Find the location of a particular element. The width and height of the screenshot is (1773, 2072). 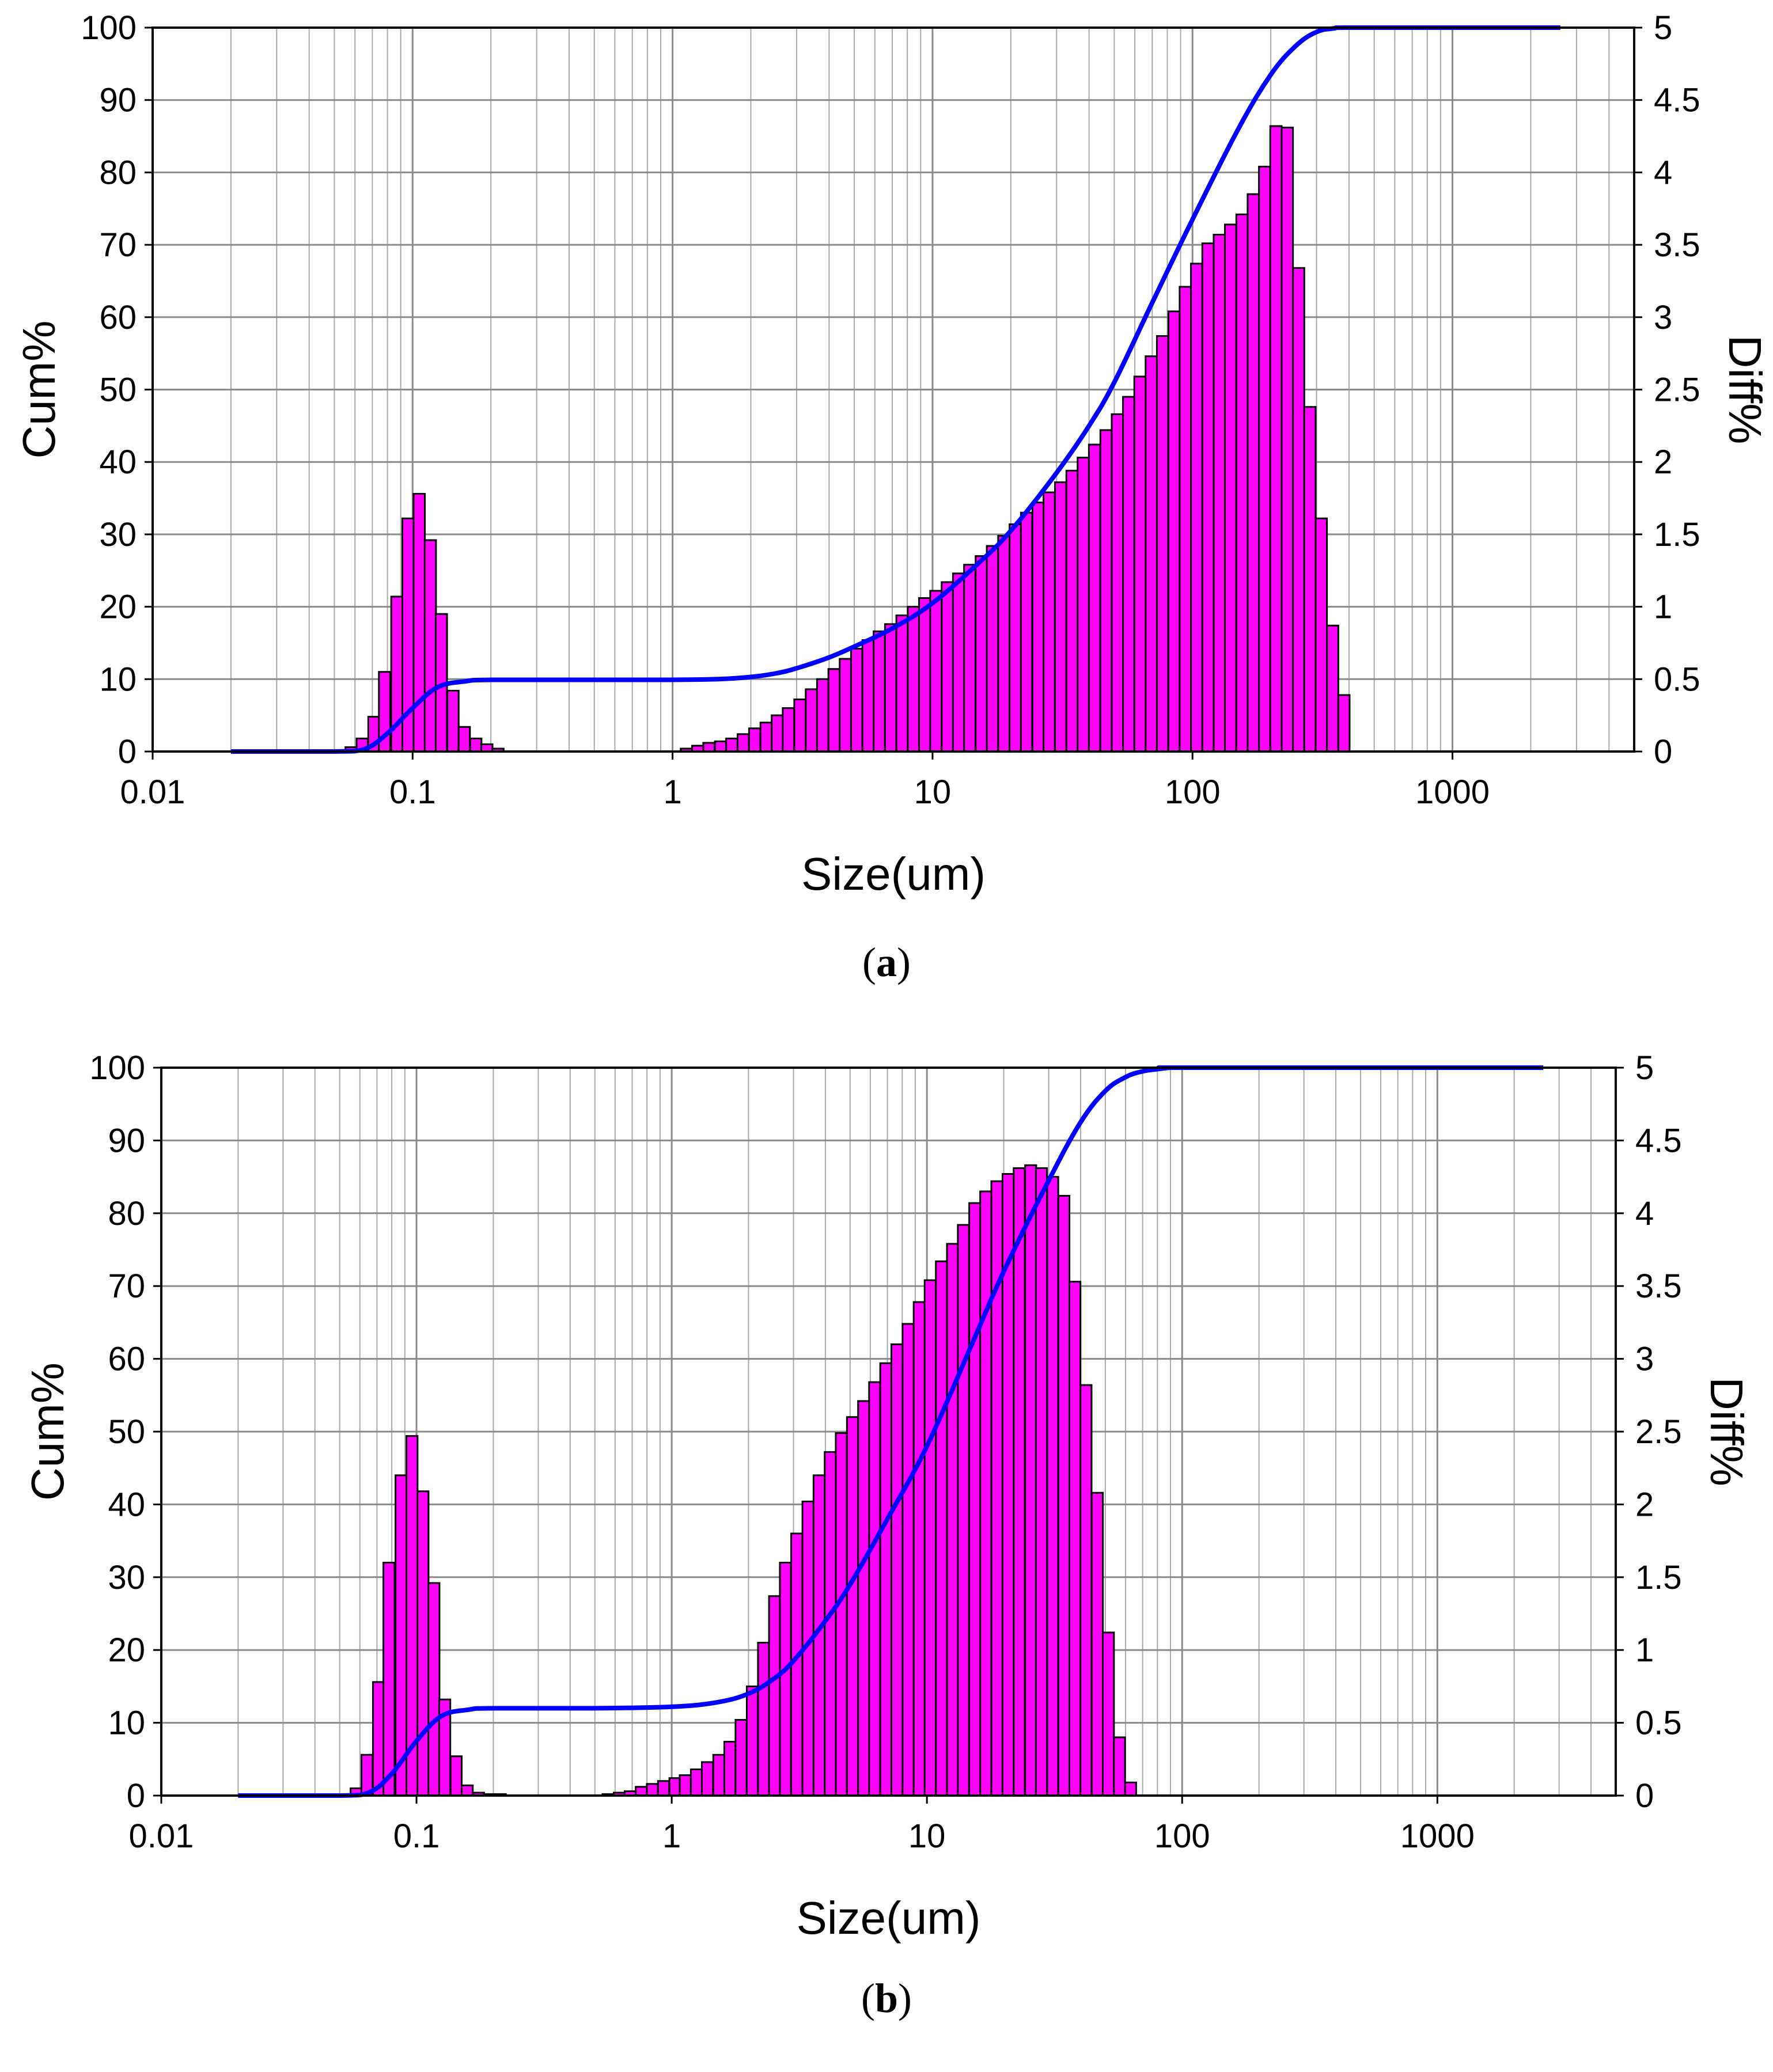

x-tick-label: 100 is located at coordinates (1182, 1836).